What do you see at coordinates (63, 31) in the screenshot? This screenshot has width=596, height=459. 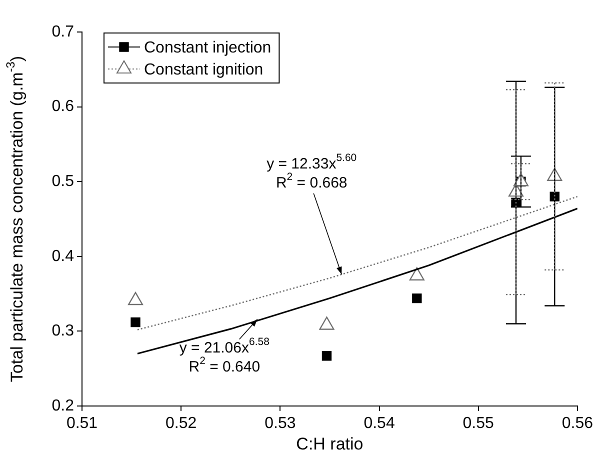 I see `y-tick-label: 0.7` at bounding box center [63, 31].